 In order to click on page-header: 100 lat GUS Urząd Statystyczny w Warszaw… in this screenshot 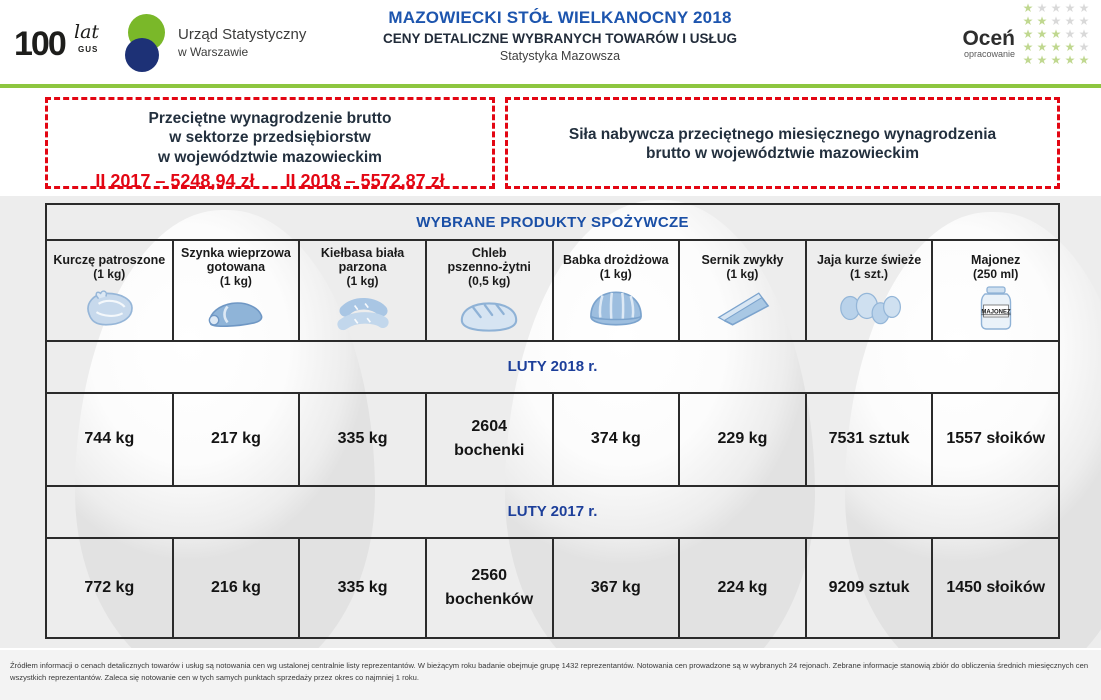, I will do `click(550, 42)`.